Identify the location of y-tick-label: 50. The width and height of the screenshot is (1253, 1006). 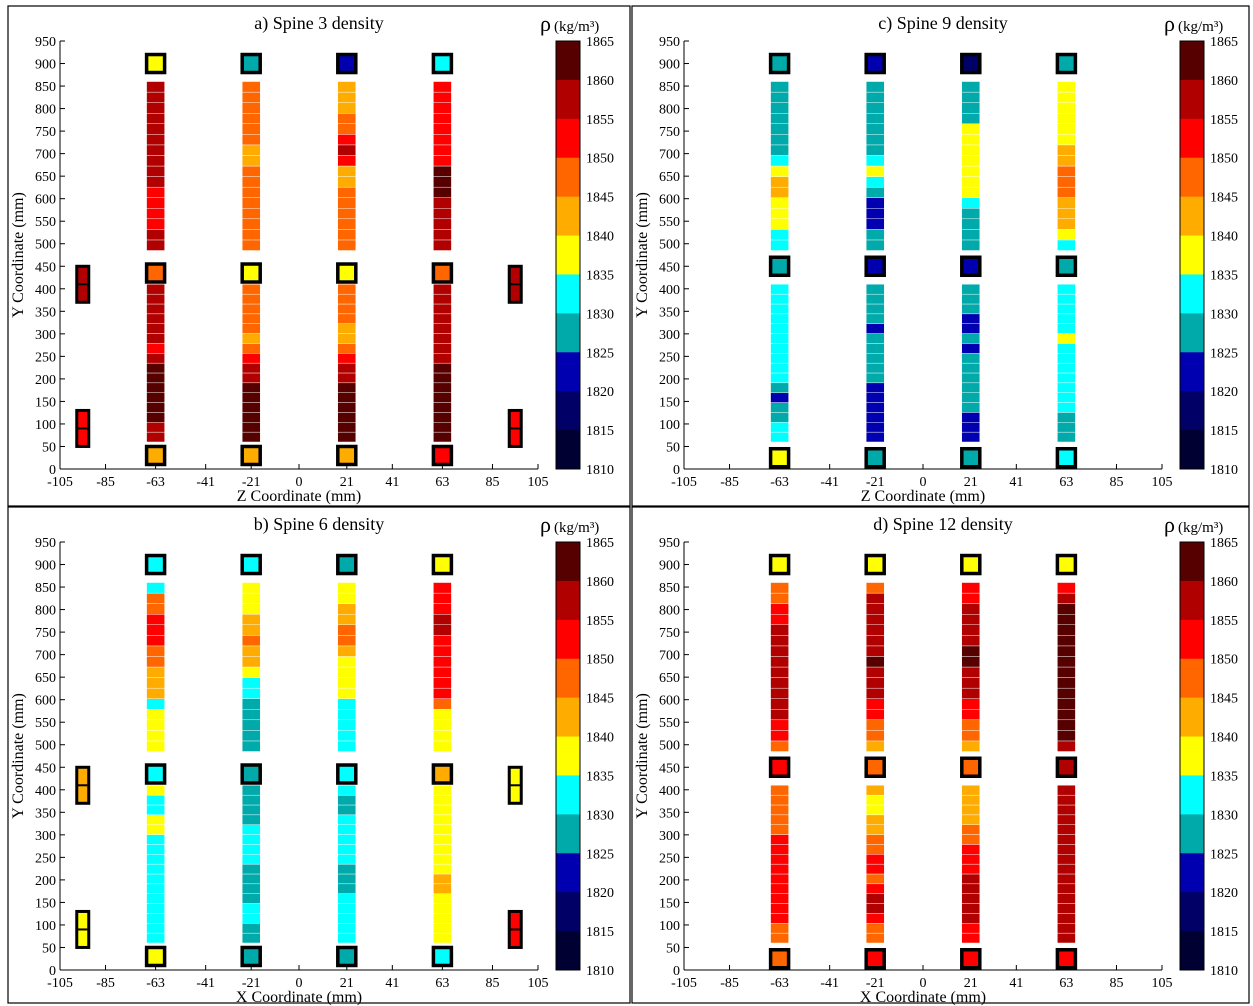
(673, 447).